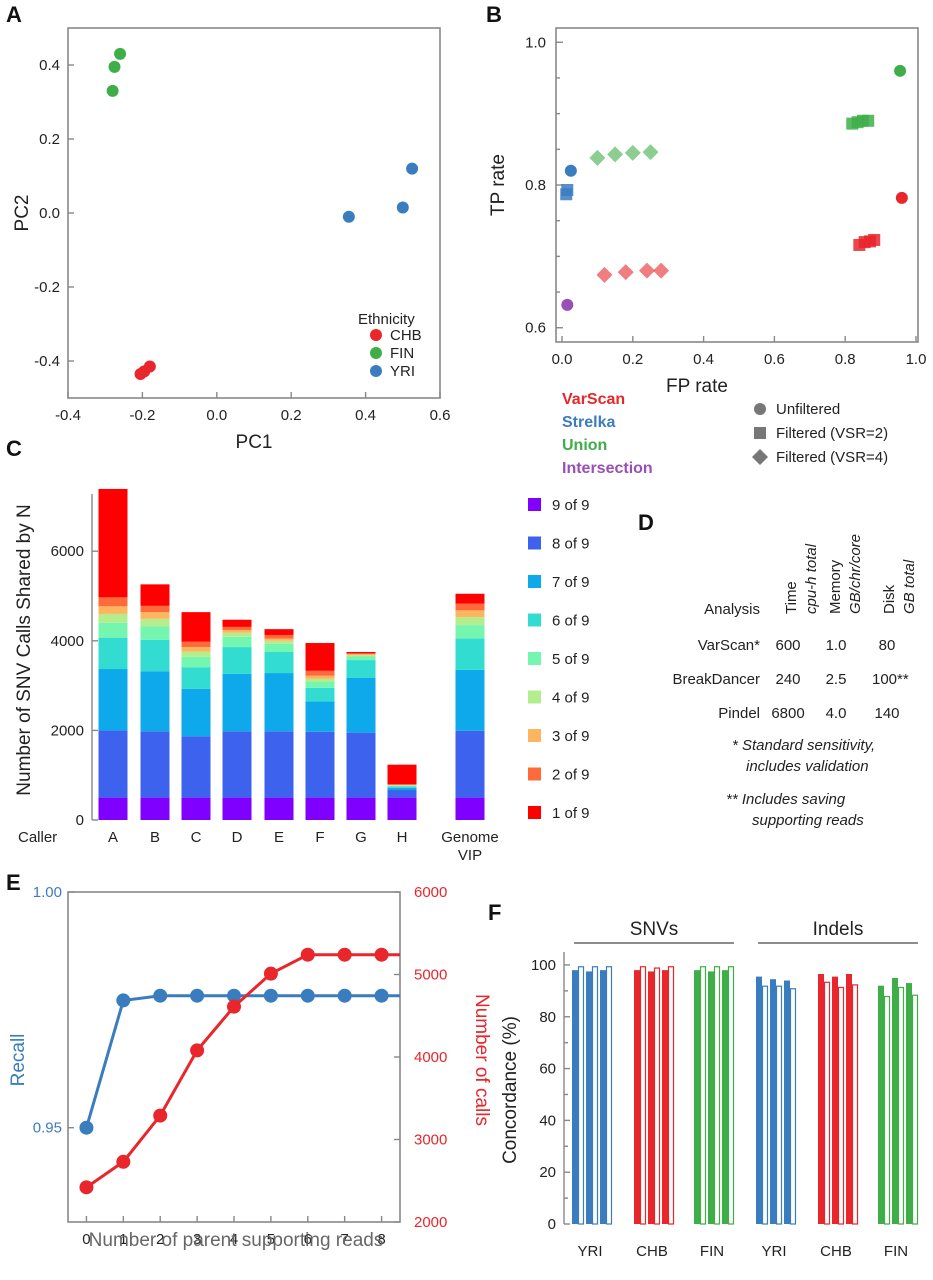 This screenshot has width=933, height=1280. Describe the element at coordinates (567, 189) in the screenshot. I see `data-point-strelka-square` at that location.